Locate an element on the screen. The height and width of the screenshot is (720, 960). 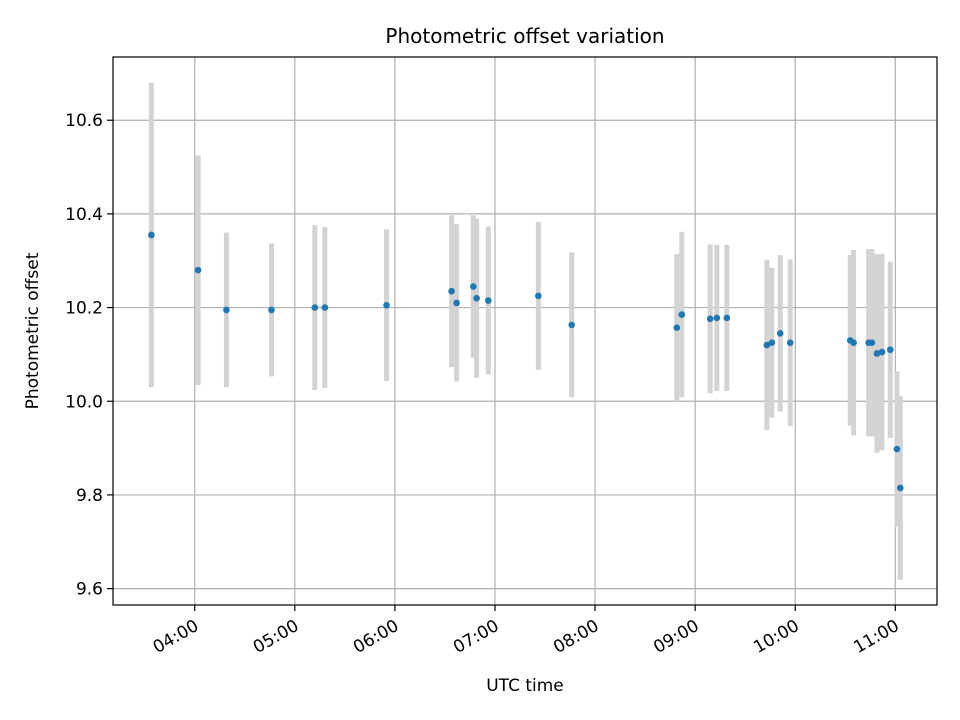
chart-title: Photometric offset variation is located at coordinates (524, 36).